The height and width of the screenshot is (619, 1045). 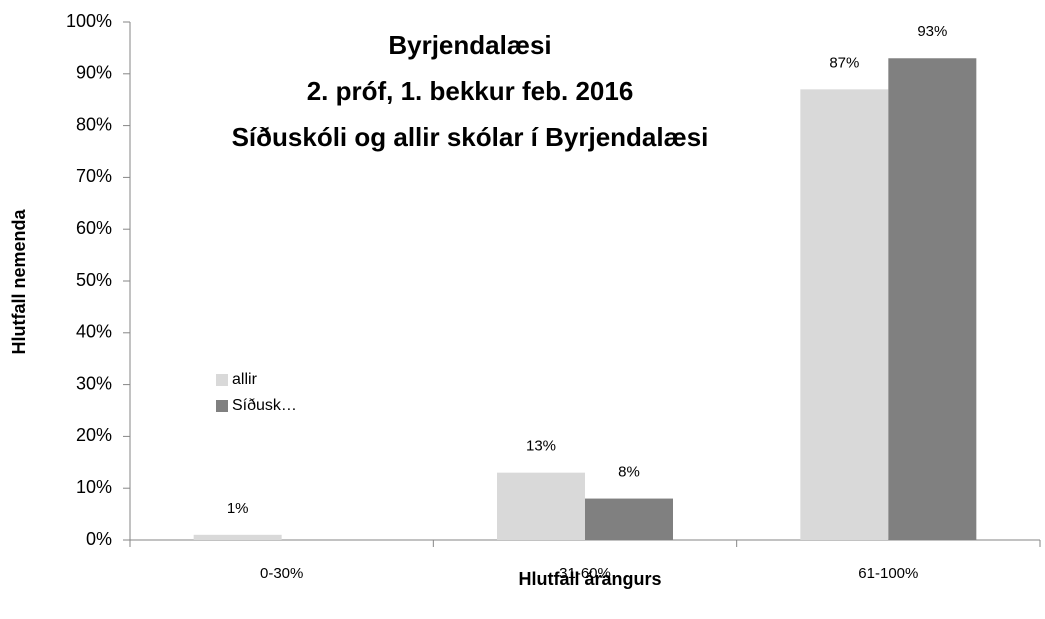 What do you see at coordinates (585, 573) in the screenshot?
I see `x-tick-label: 31-60%` at bounding box center [585, 573].